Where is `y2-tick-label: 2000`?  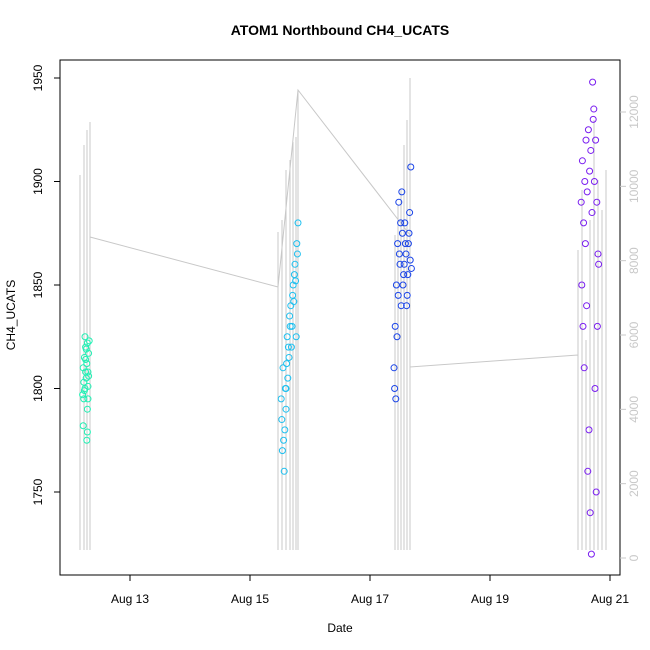 y2-tick-label: 2000 is located at coordinates (634, 483).